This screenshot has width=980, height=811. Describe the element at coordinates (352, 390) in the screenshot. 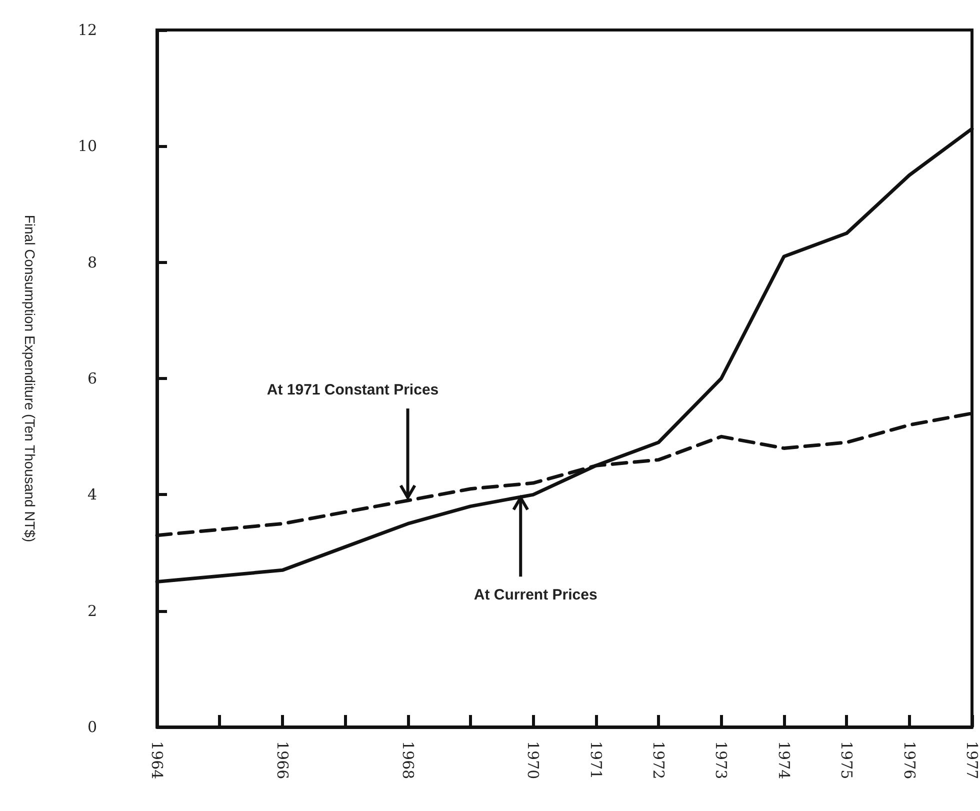

I see `annotation: At 1971 Constant Prices` at that location.